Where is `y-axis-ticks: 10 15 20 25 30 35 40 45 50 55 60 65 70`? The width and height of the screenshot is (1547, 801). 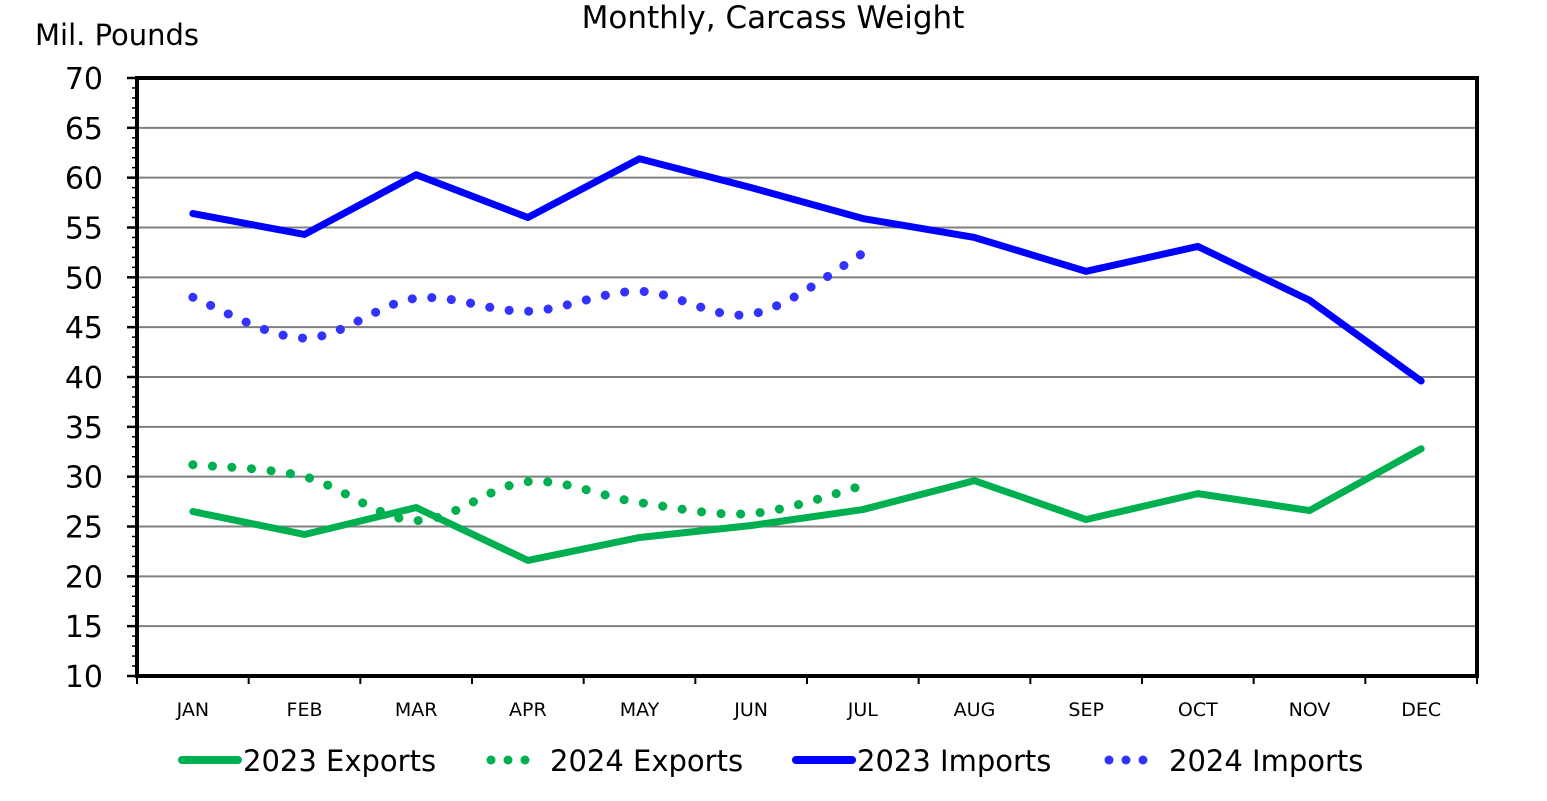 y-axis-ticks: 10 15 20 25 30 35 40 45 50 55 60 65 70 is located at coordinates (101, 378).